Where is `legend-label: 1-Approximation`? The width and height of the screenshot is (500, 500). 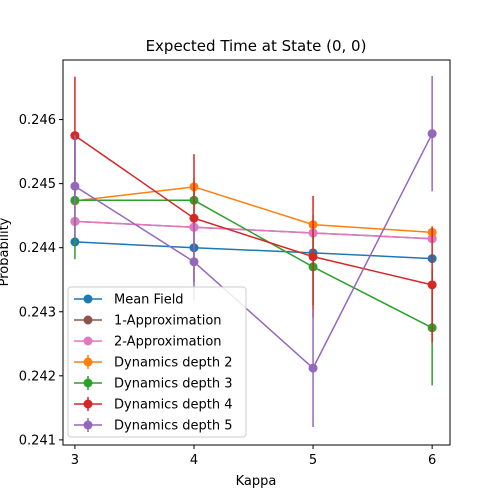
legend-label: 1-Approximation is located at coordinates (168, 321).